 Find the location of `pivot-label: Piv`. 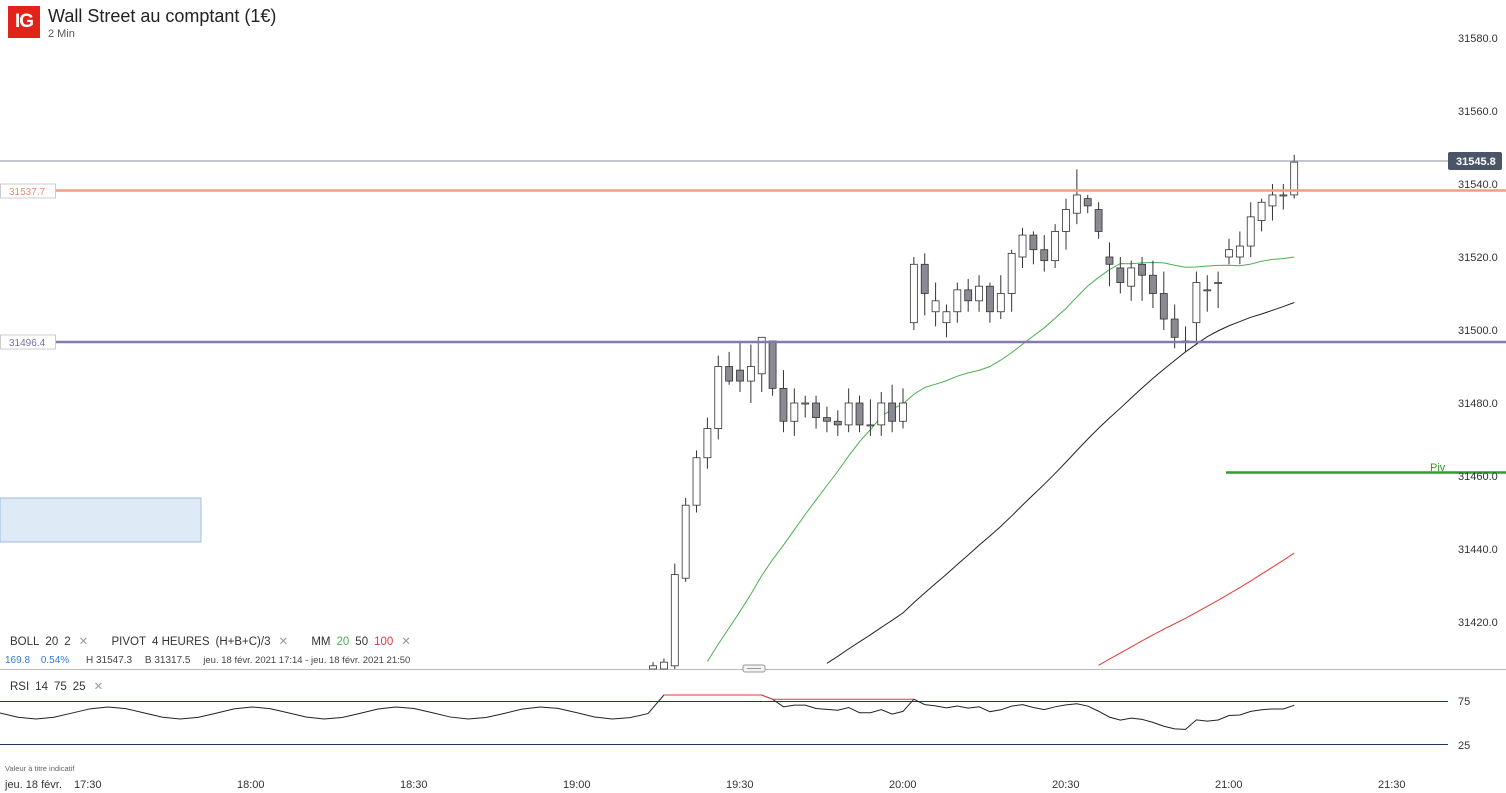

pivot-label: Piv is located at coordinates (1438, 468).